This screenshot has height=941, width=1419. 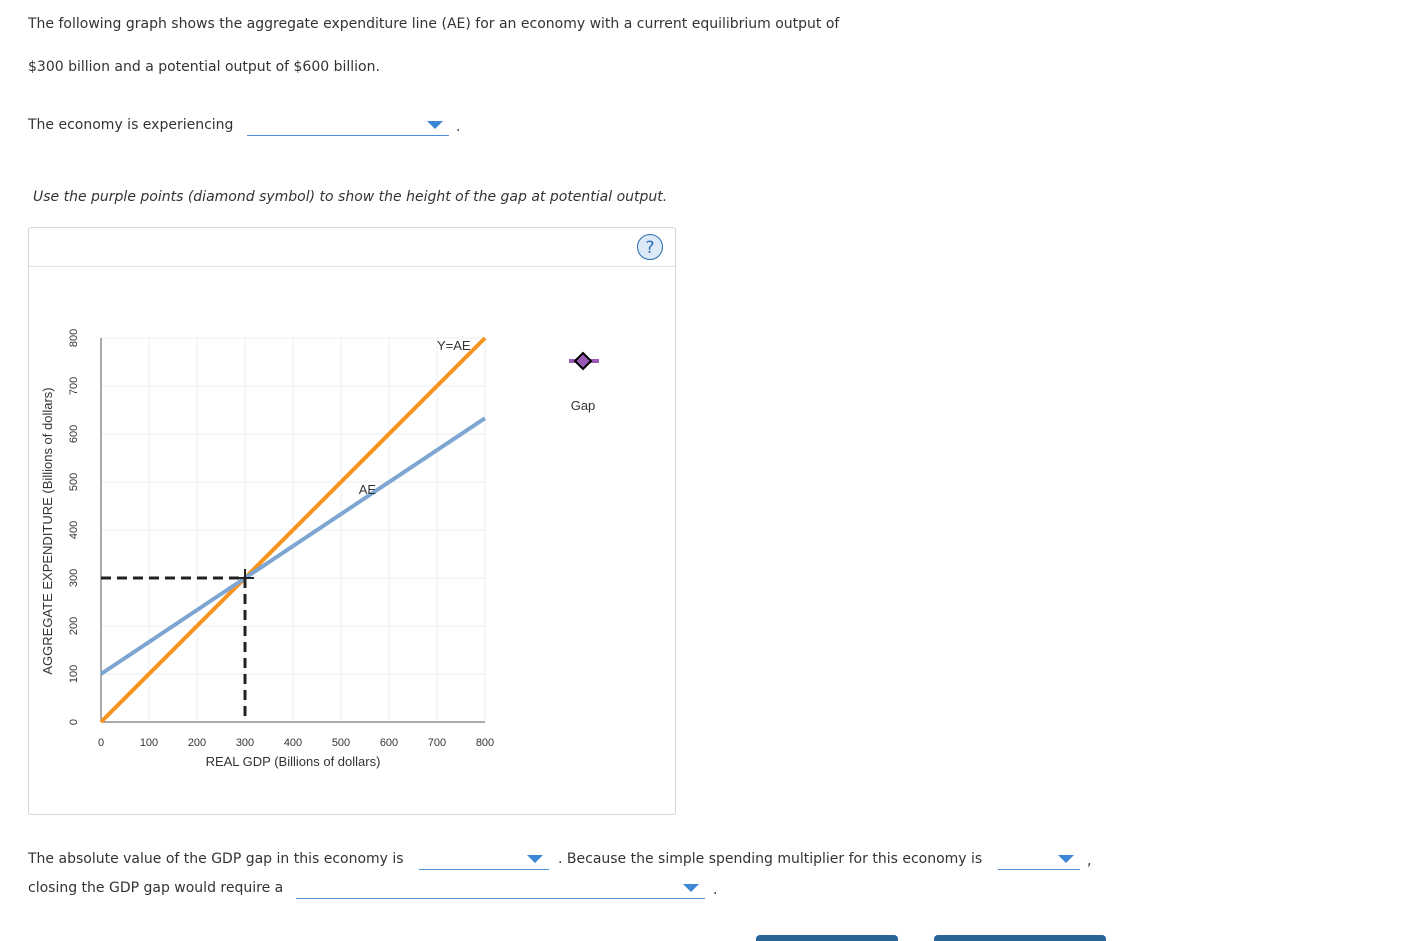 What do you see at coordinates (149, 743) in the screenshot?
I see `x-tick-label: 100` at bounding box center [149, 743].